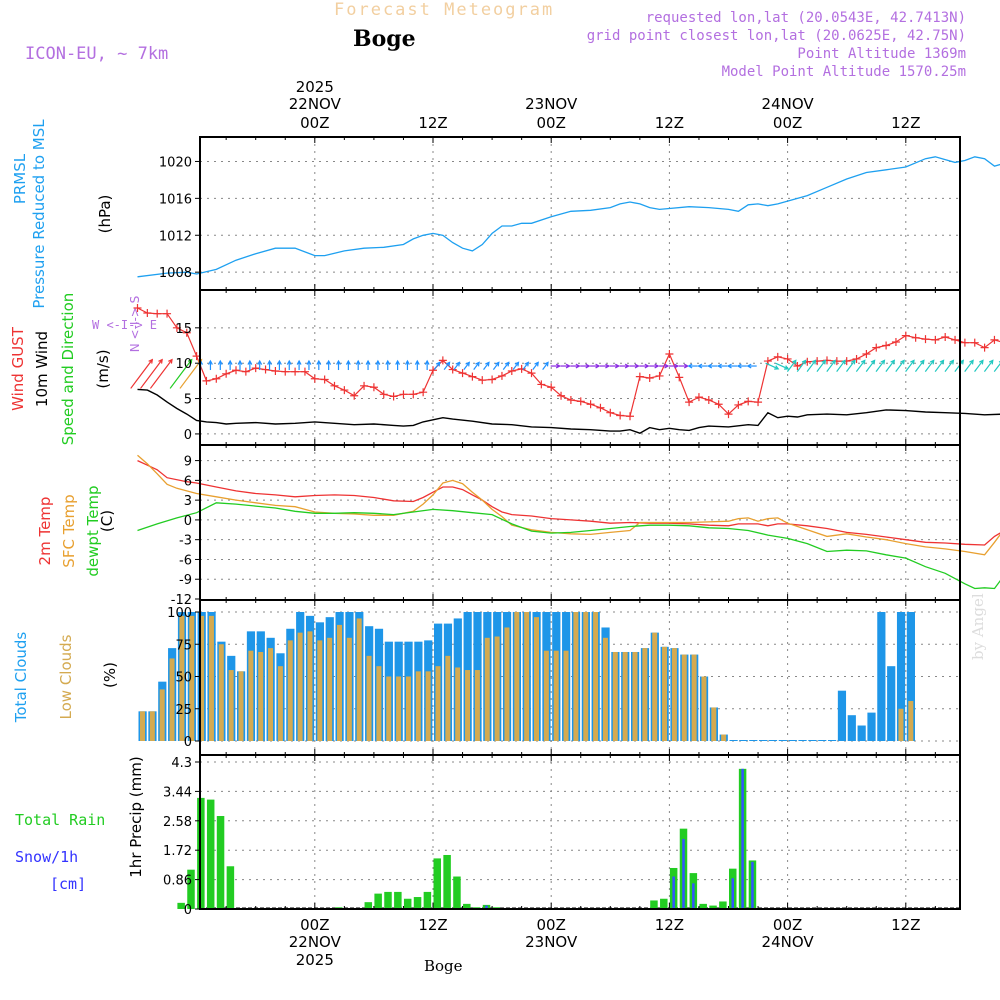  What do you see at coordinates (788, 104) in the screenshot?
I see `top-time-label: 24NOV` at bounding box center [788, 104].